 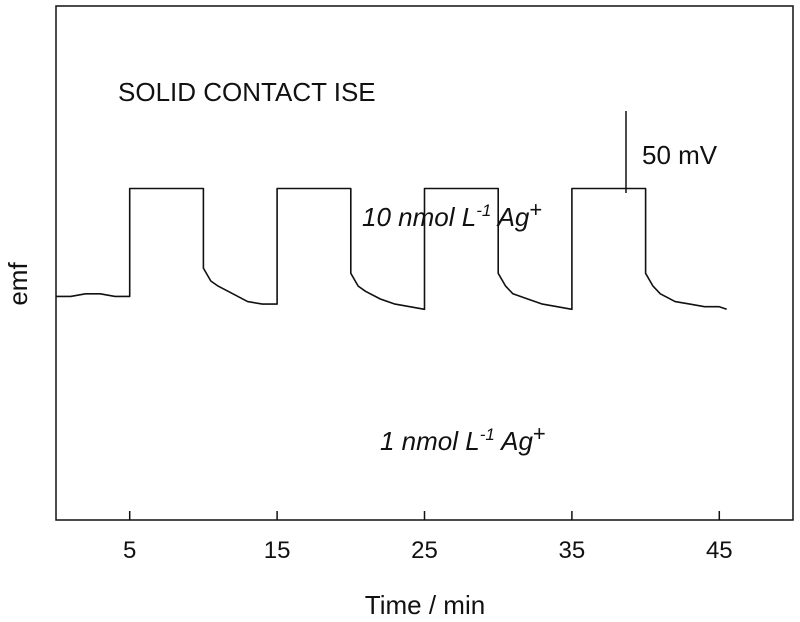 I want to click on annotation-low-concentration: 1 nmol L-1 Ag+, so click(x=463, y=438).